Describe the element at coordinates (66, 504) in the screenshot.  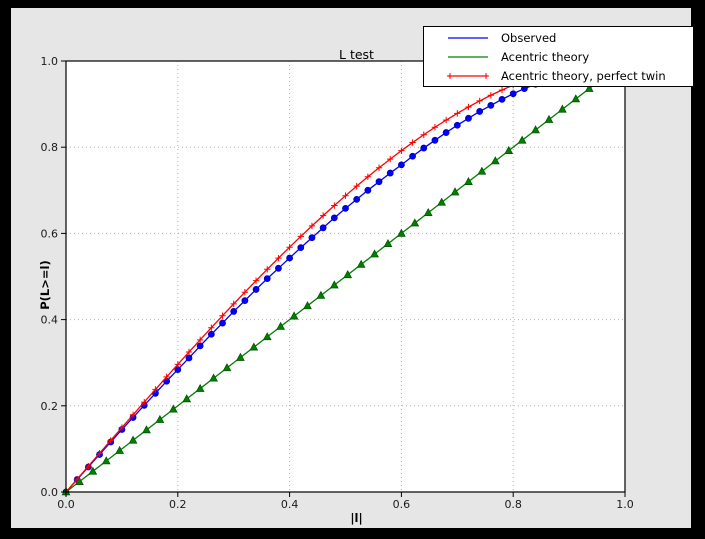
I see `x-tick-label: 0.0` at that location.